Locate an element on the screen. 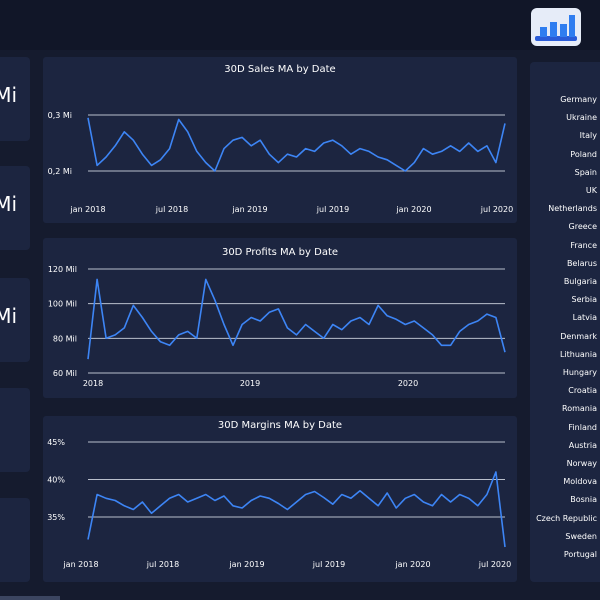 The width and height of the screenshot is (600, 600). country-item: Moldova is located at coordinates (580, 482).